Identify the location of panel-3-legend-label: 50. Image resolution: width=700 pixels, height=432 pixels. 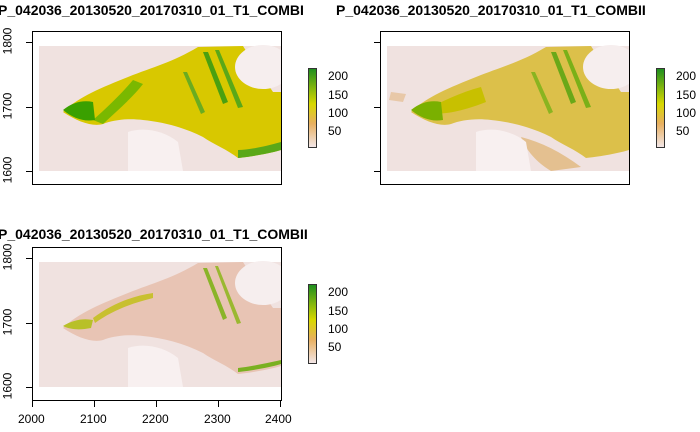
(335, 347).